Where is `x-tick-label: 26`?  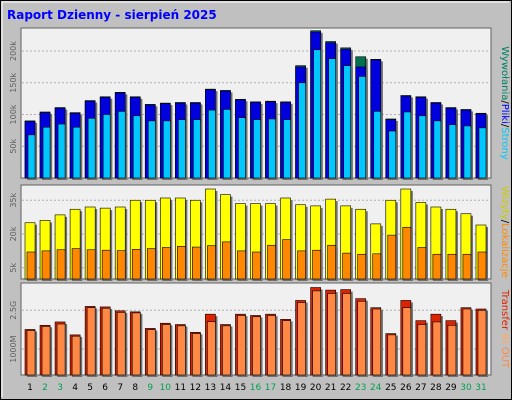
x-tick-label: 26 is located at coordinates (406, 388).